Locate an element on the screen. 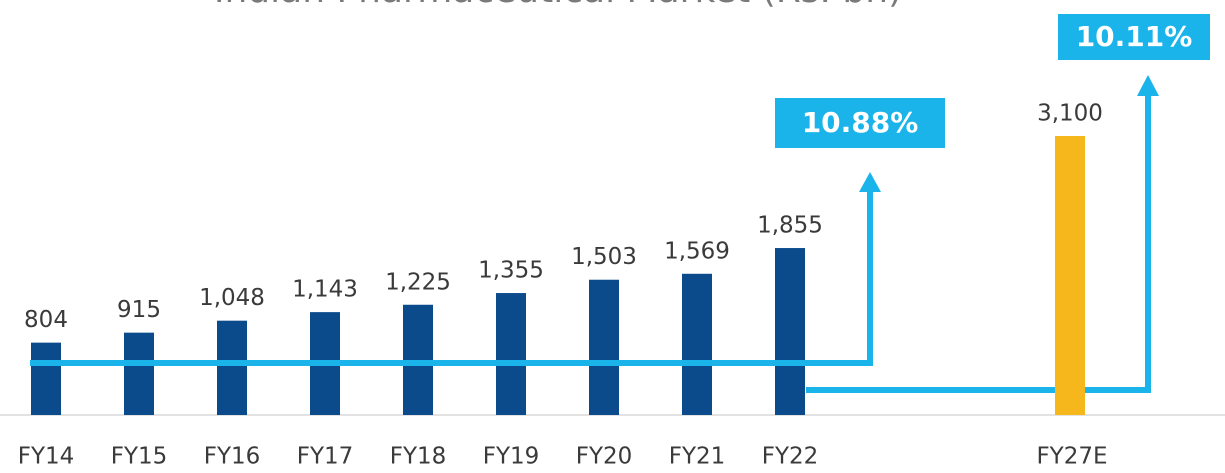 This screenshot has height=473, width=1225. value-label: 1,048 is located at coordinates (232, 298).